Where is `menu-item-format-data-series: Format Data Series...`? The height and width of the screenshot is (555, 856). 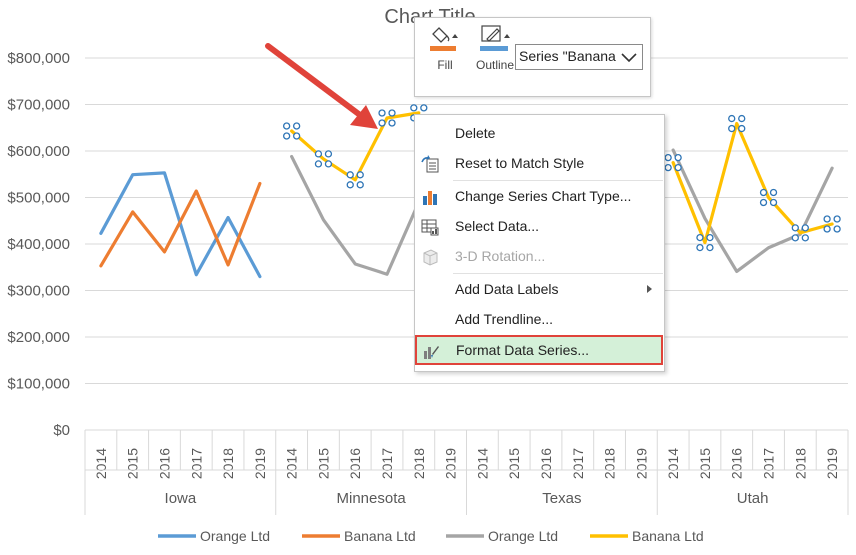 menu-item-format-data-series: Format Data Series... is located at coordinates (539, 350).